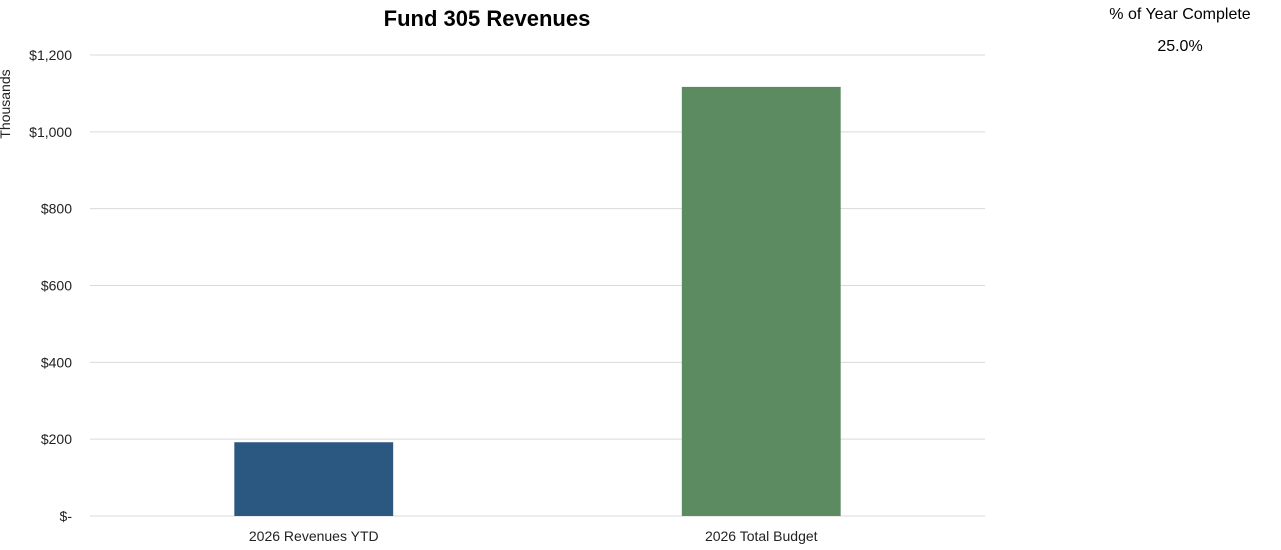 Image resolution: width=1281 pixels, height=550 pixels. Describe the element at coordinates (6, 103) in the screenshot. I see `y-axis-title: Thousands` at that location.